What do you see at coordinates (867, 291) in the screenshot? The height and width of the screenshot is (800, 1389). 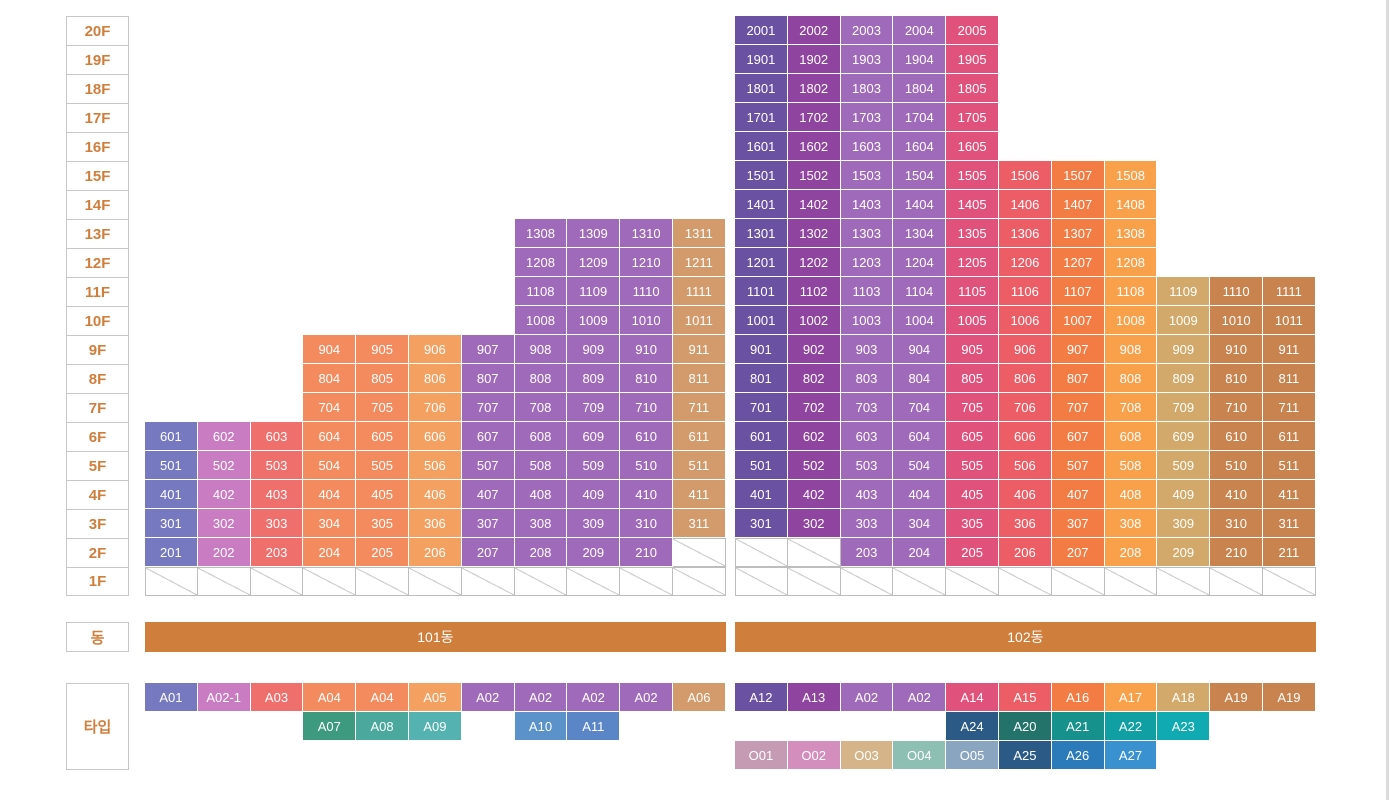 I see `unit-cell: 1103` at bounding box center [867, 291].